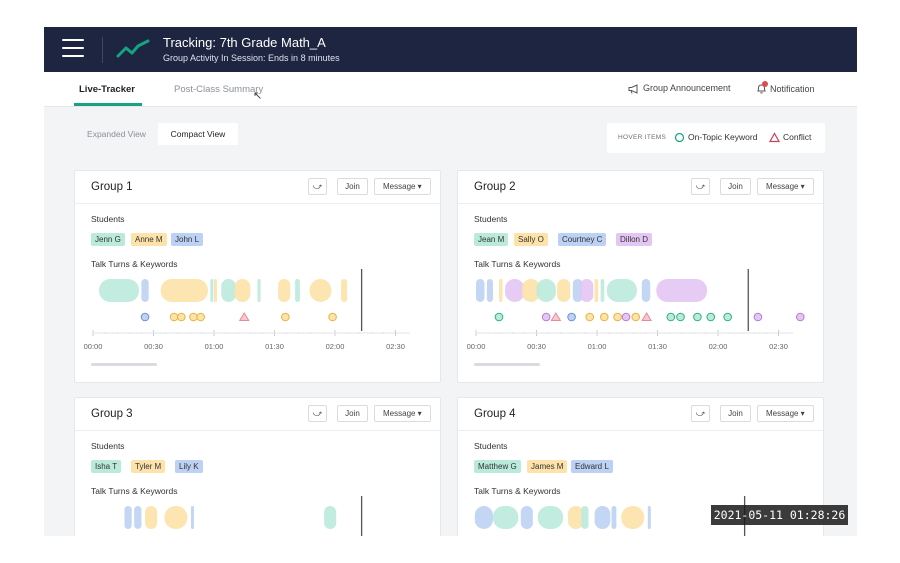 Image resolution: width=900 pixels, height=563 pixels. What do you see at coordinates (219, 89) in the screenshot?
I see `tab-post-class-summary: Post-Class Summary` at bounding box center [219, 89].